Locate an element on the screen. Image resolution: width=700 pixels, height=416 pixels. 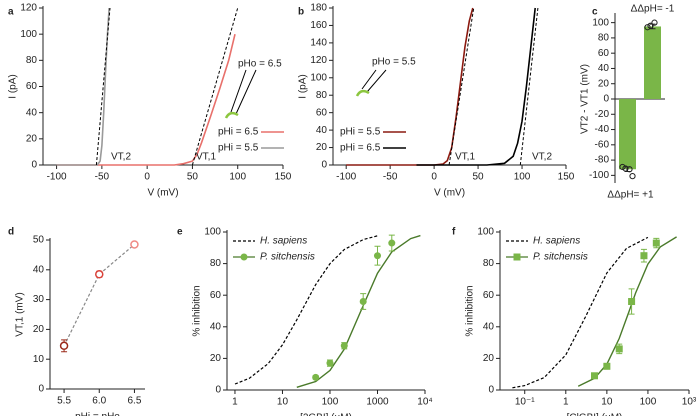
x-tick-label: 10 is located at coordinates (283, 402).